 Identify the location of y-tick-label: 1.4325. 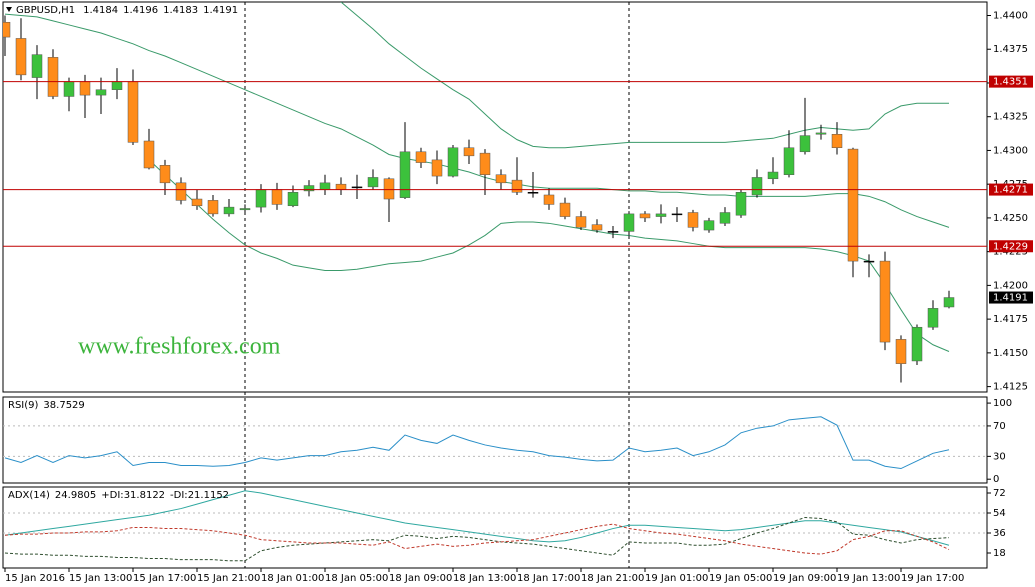
(1010, 117).